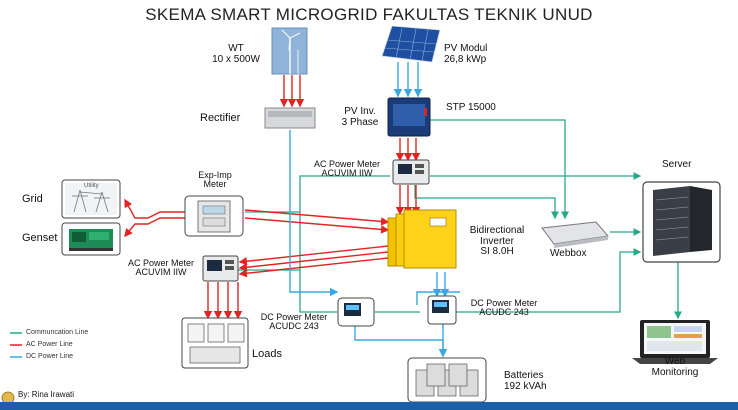 Image resolution: width=738 pixels, height=410 pixels. What do you see at coordinates (442, 310) in the screenshot?
I see `dc-power-meter-2-icon` at bounding box center [442, 310].